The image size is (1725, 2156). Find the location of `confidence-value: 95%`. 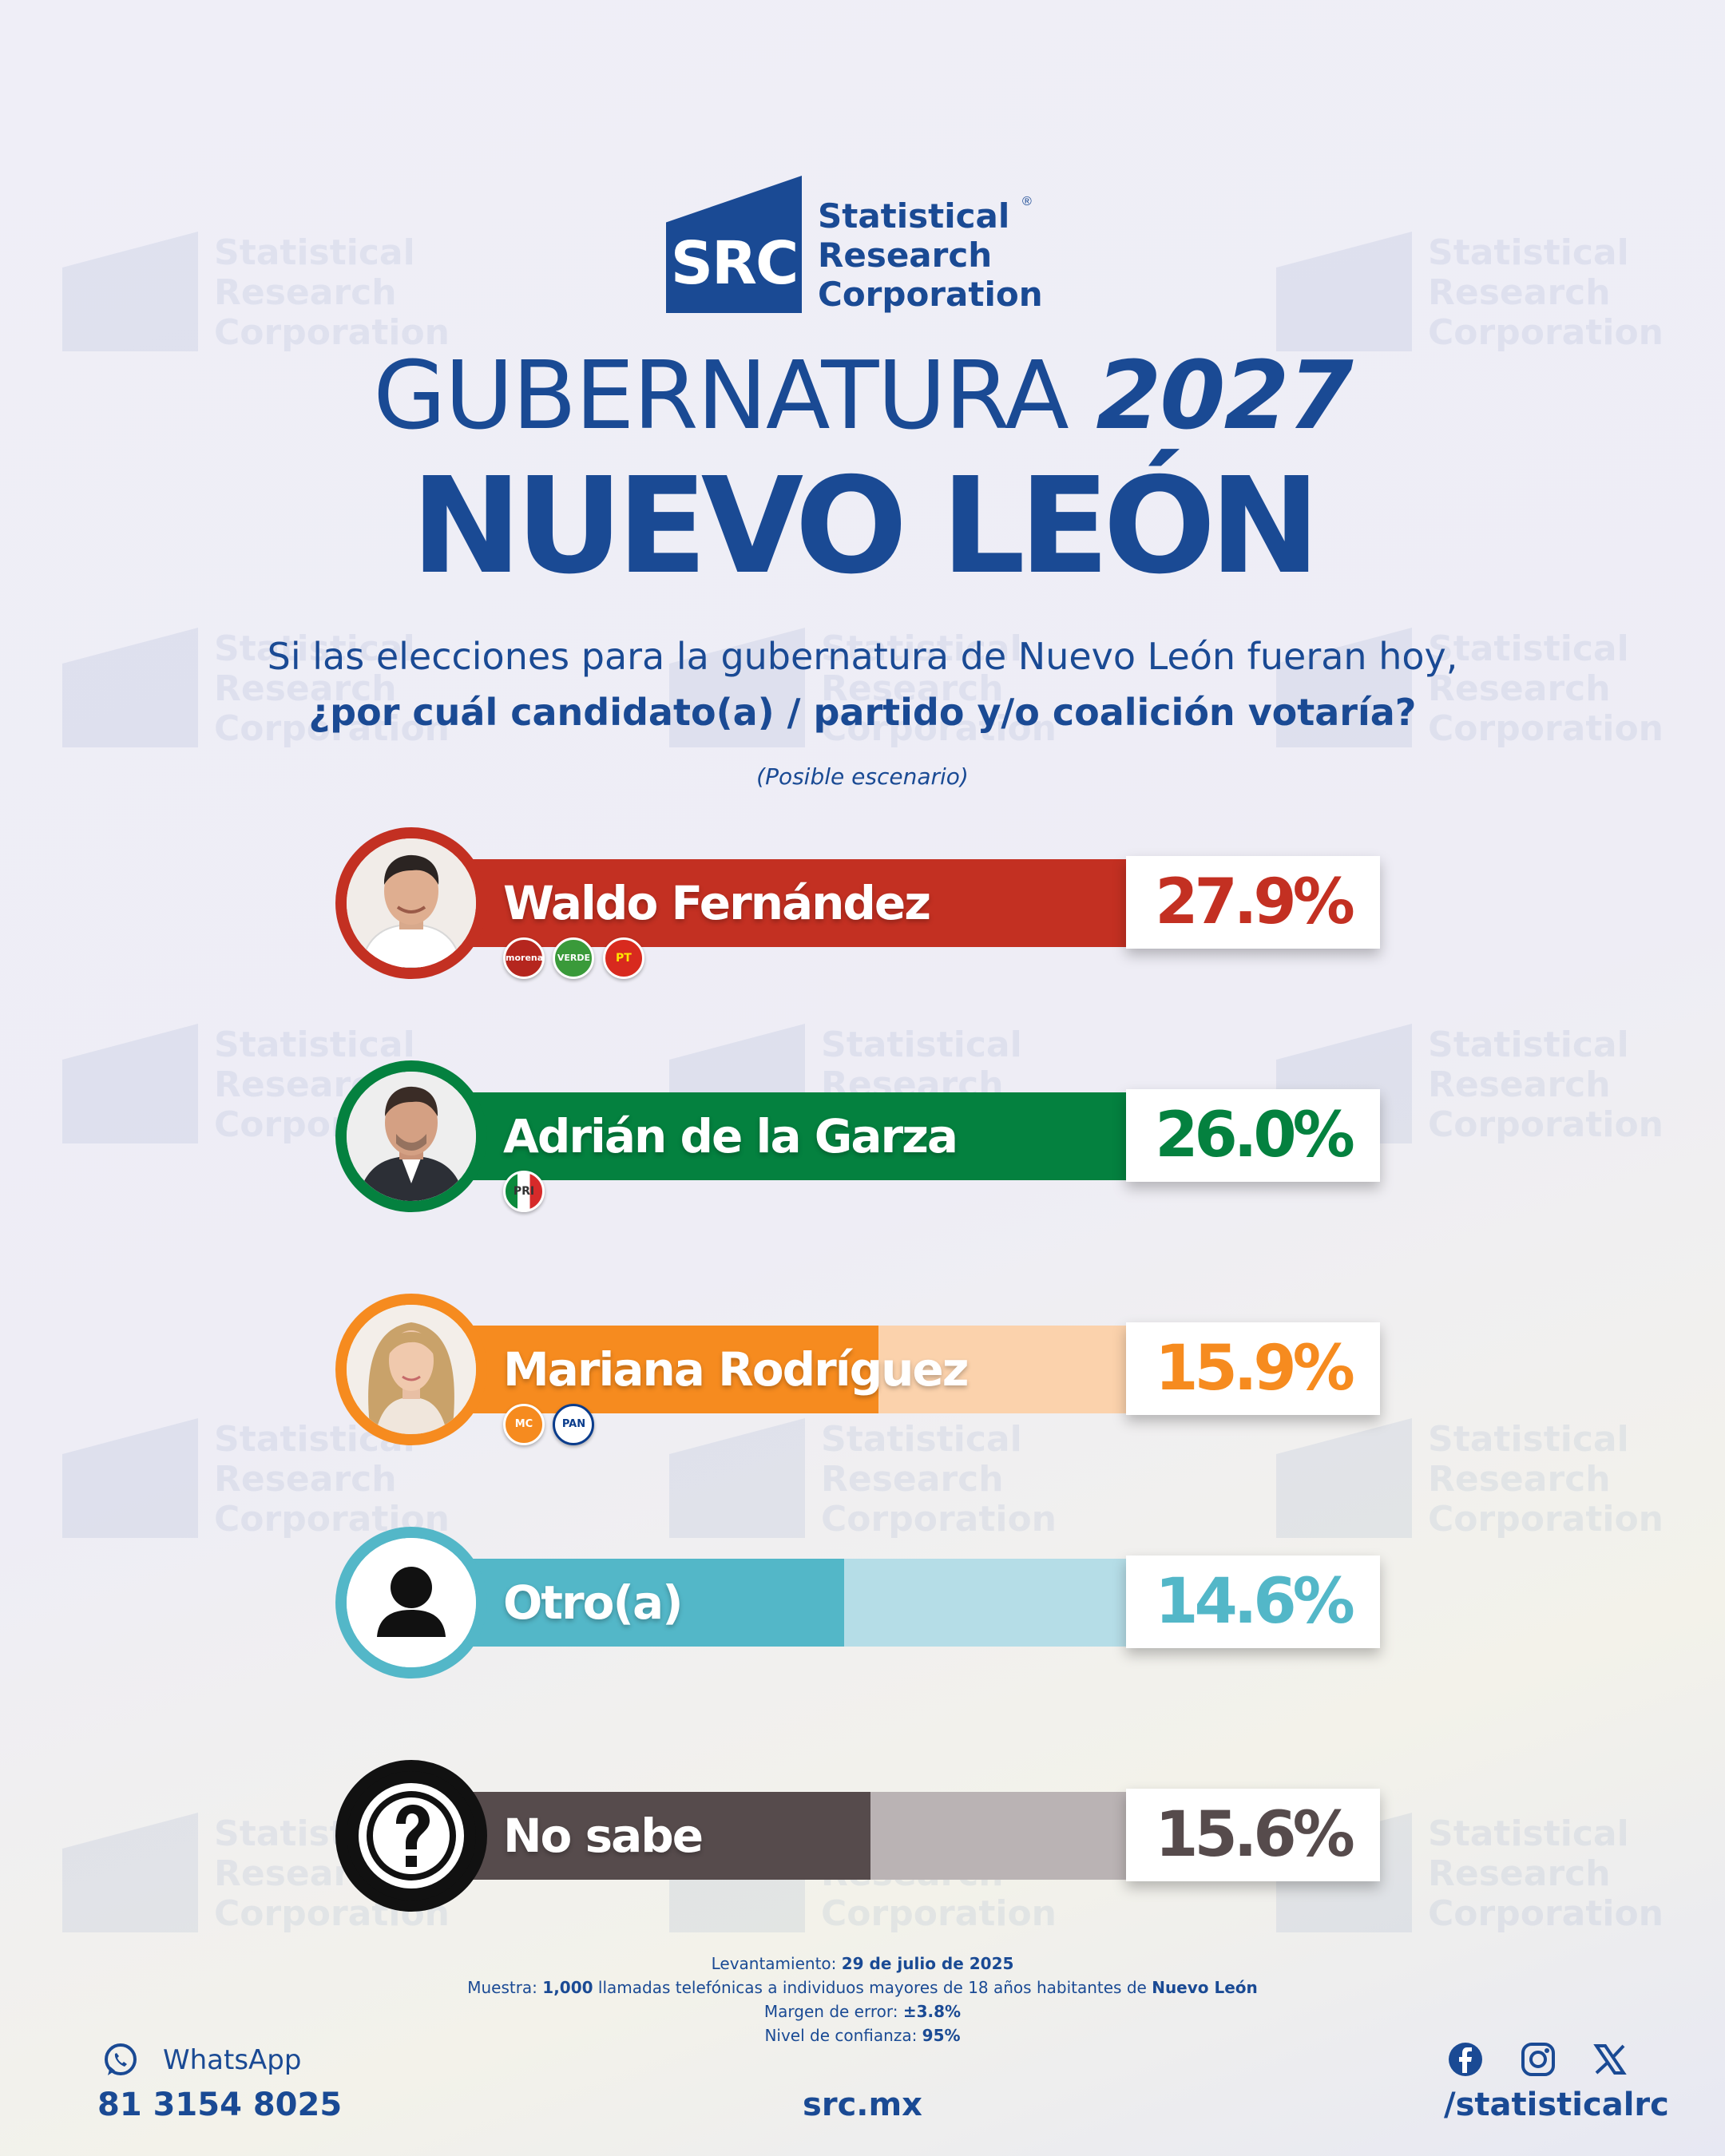

confidence-value: 95% is located at coordinates (942, 2035).